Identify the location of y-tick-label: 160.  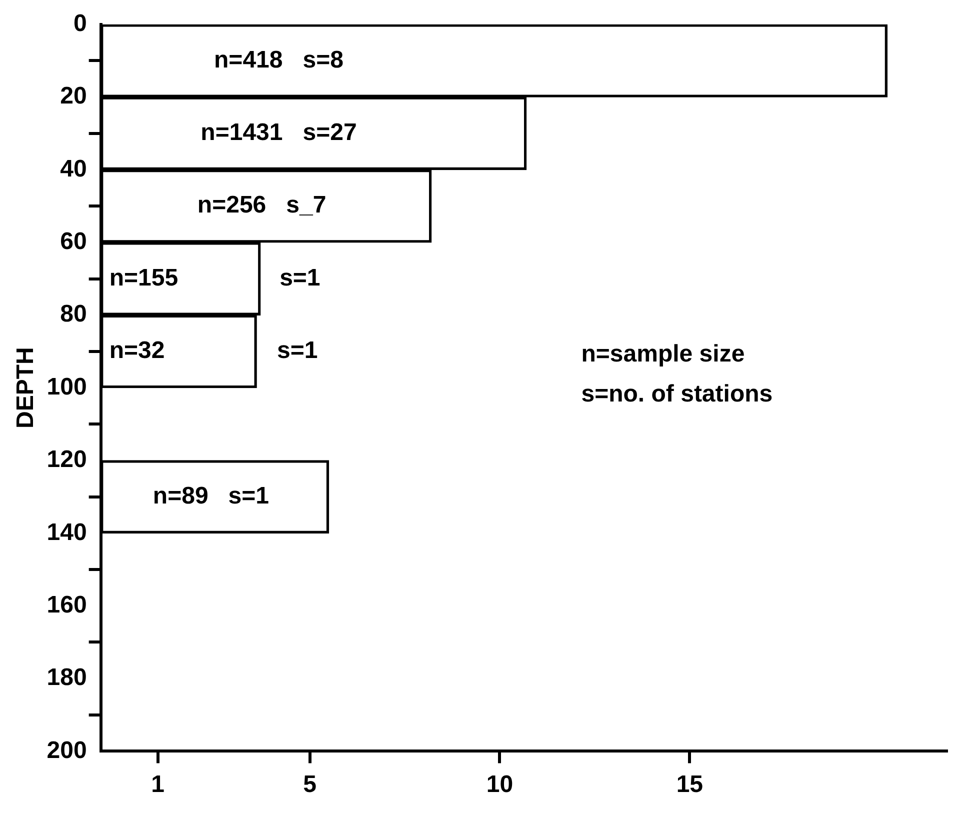
(66, 604).